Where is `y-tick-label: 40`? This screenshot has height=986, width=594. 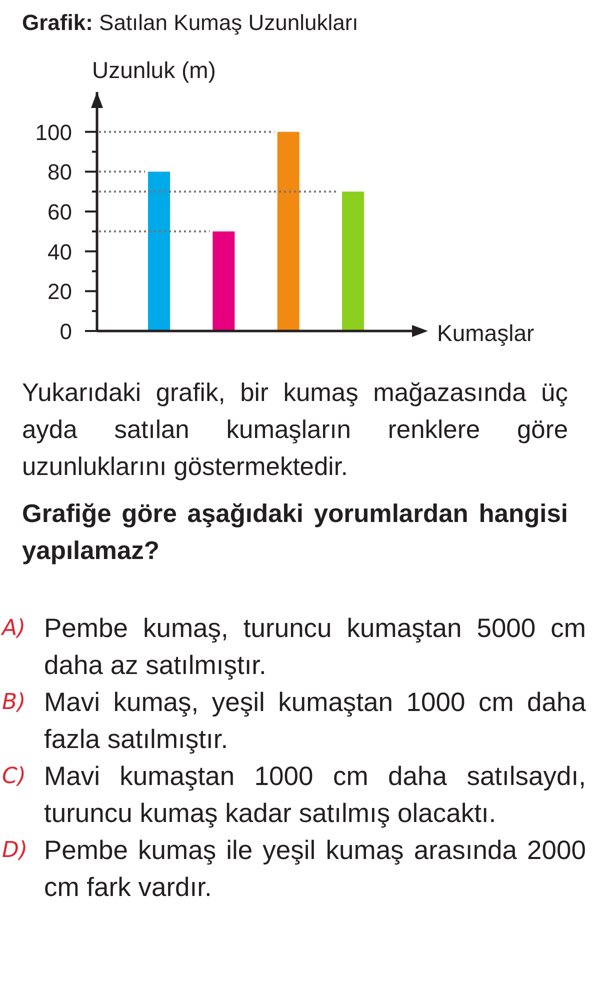
y-tick-label: 40 is located at coordinates (60, 251).